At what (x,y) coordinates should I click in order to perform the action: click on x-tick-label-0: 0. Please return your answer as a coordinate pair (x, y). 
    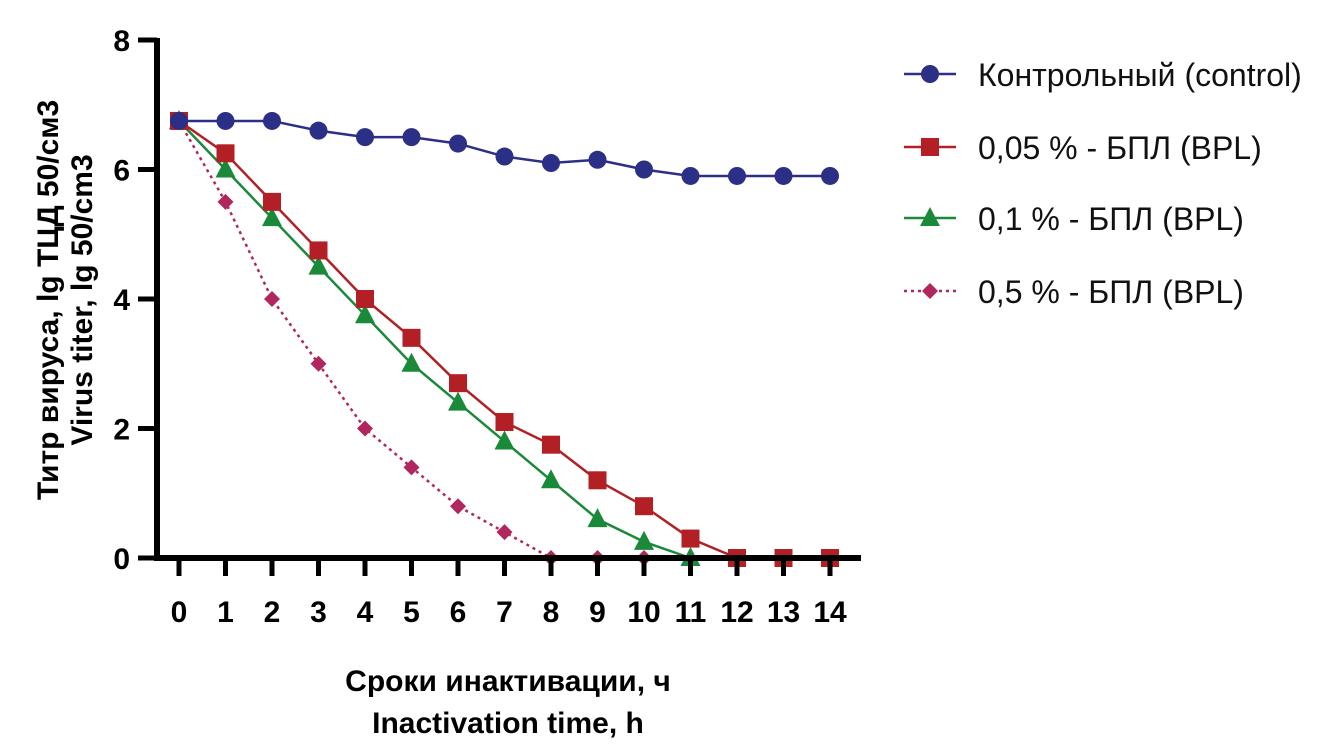
    Looking at the image, I should click on (179, 612).